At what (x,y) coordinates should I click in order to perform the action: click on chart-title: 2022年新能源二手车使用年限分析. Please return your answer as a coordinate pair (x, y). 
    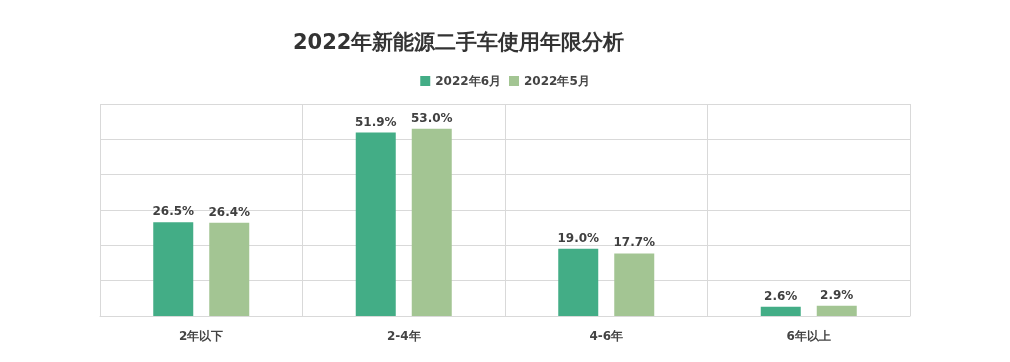
    Looking at the image, I should click on (459, 41).